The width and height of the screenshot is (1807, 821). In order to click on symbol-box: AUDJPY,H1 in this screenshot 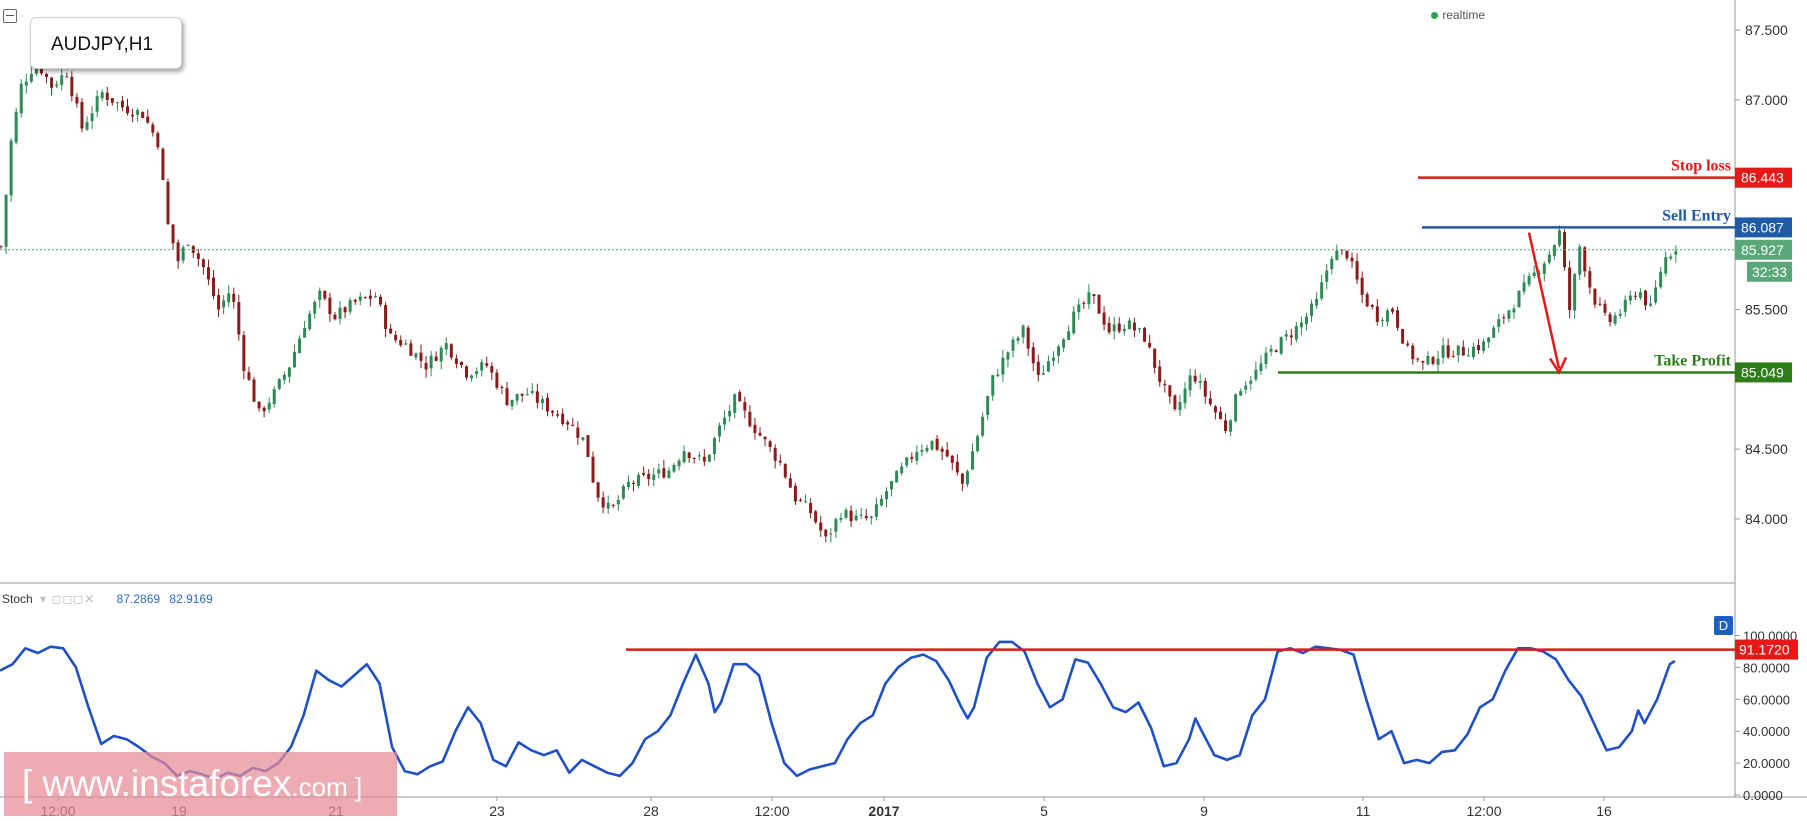, I will do `click(106, 43)`.